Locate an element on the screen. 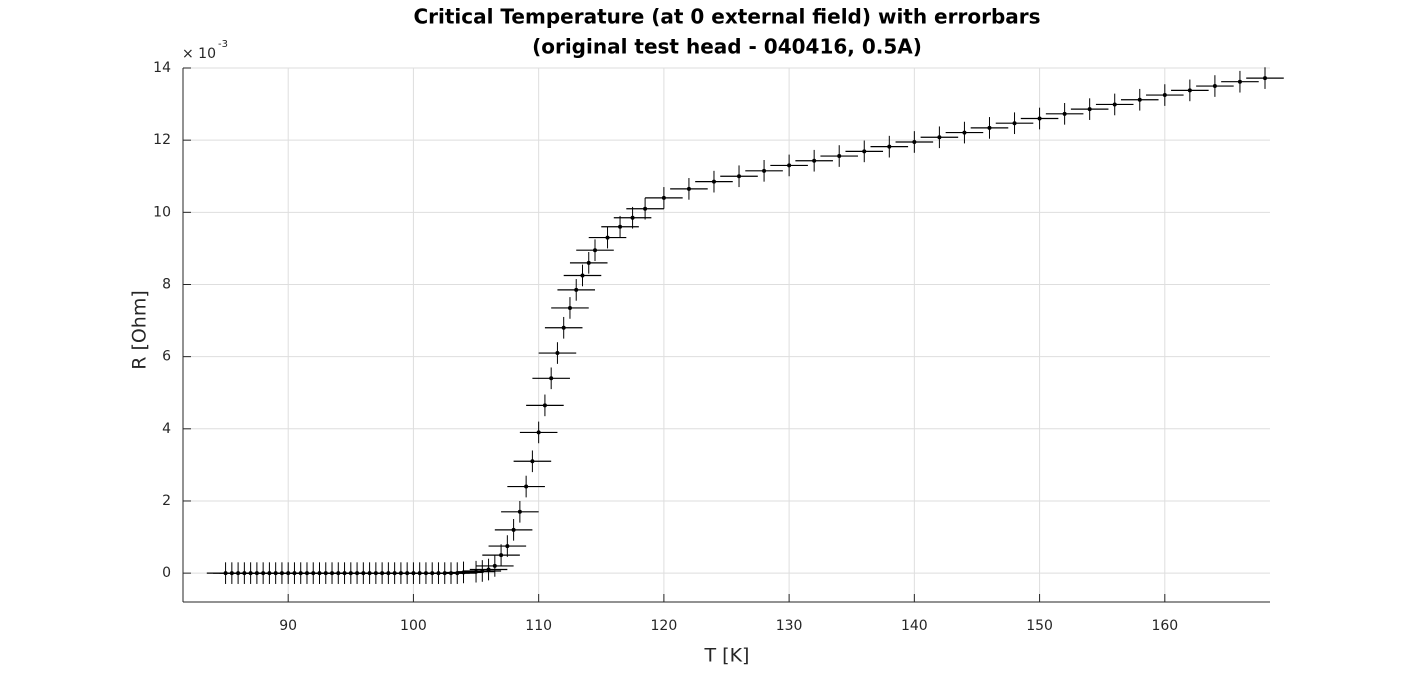 The height and width of the screenshot is (681, 1404). x-tick-label: 100 is located at coordinates (413, 626).